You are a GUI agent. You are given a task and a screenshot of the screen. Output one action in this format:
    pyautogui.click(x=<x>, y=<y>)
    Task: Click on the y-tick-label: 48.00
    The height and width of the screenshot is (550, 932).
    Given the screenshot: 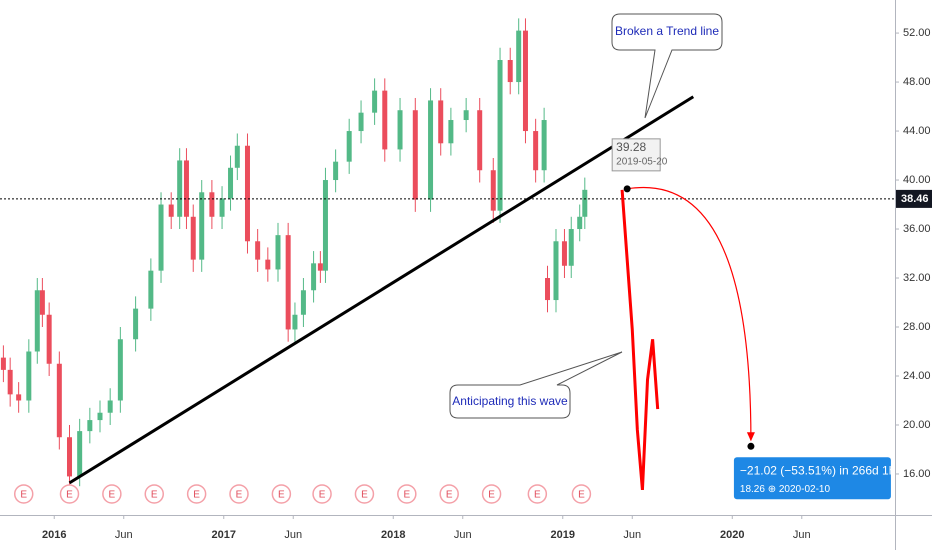 What is the action you would take?
    pyautogui.click(x=917, y=82)
    